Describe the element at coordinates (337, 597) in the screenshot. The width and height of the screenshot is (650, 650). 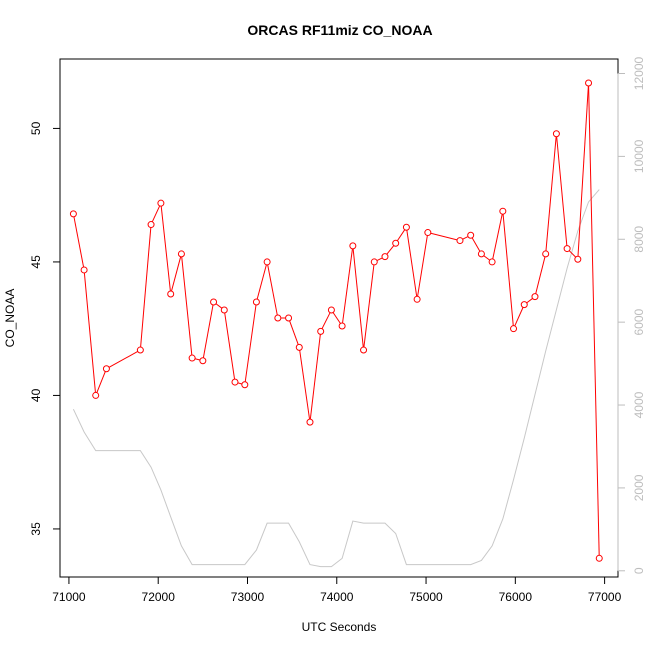
I see `x-tick-label: 74000` at that location.